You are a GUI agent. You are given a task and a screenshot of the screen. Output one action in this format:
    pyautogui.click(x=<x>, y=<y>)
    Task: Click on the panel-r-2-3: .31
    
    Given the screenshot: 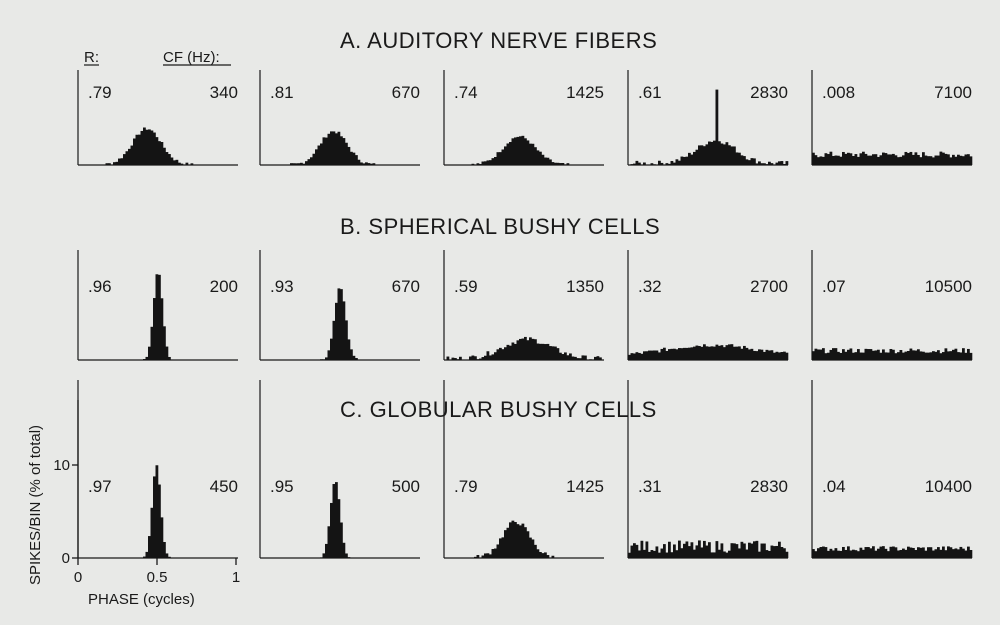 What is the action you would take?
    pyautogui.click(x=650, y=486)
    